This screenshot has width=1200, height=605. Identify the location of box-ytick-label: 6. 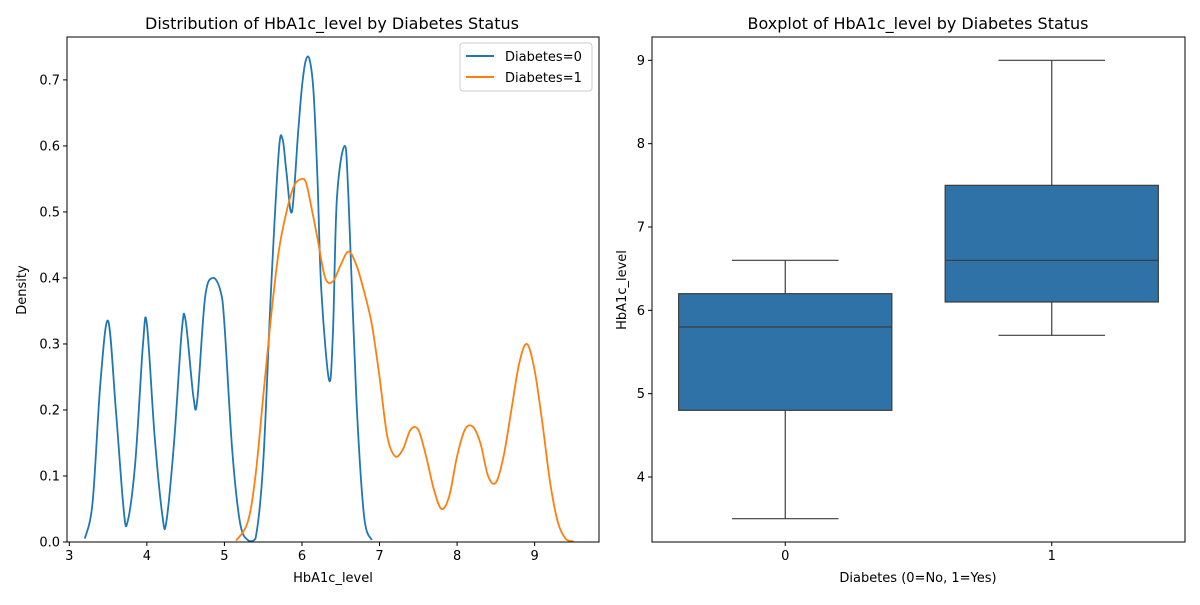
(641, 311).